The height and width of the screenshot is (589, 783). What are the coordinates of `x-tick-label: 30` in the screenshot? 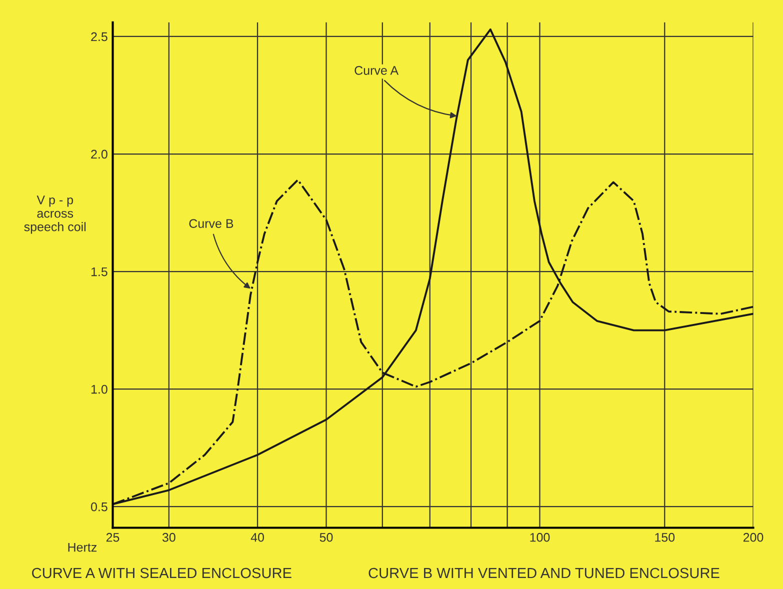 It's located at (169, 537).